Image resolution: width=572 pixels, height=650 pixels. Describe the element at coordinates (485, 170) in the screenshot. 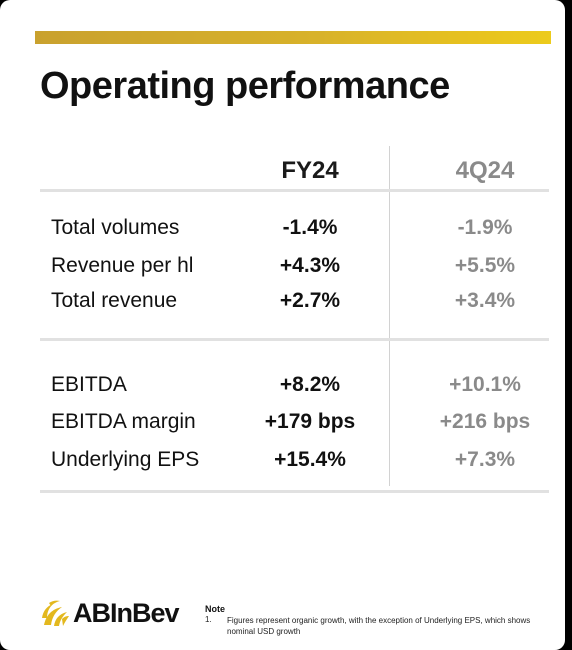

I see `column-header-4q24: 4Q24` at that location.